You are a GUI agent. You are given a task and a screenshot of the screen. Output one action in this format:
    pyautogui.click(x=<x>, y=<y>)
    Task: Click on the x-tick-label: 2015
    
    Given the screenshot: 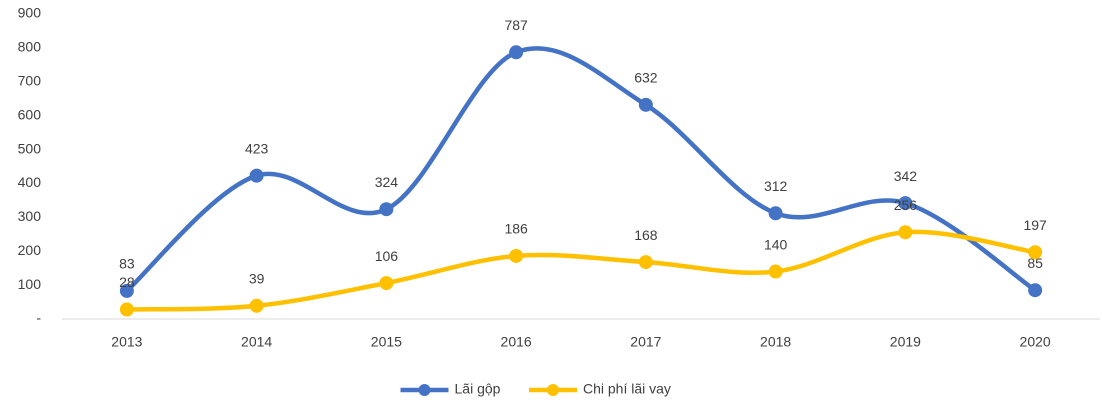 What is the action you would take?
    pyautogui.click(x=386, y=342)
    